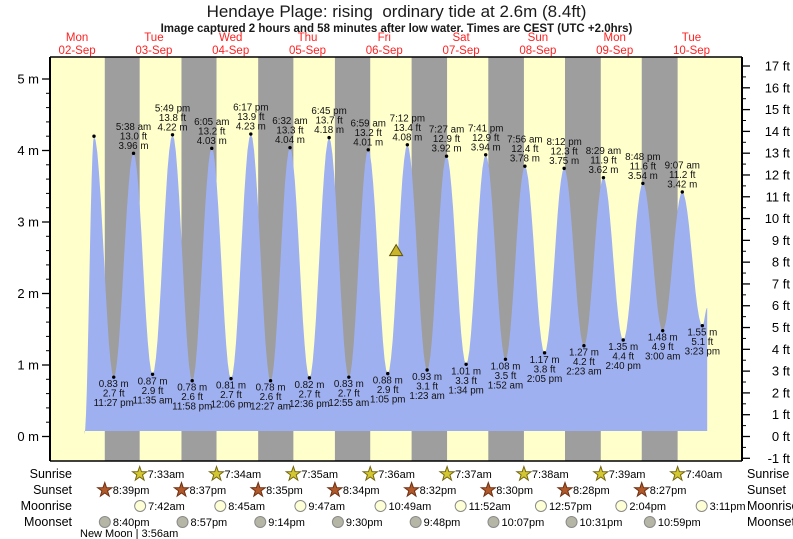 This screenshot has width=793, height=539. What do you see at coordinates (728, 507) in the screenshot?
I see `moonrise-time: 3:11pm` at bounding box center [728, 507].